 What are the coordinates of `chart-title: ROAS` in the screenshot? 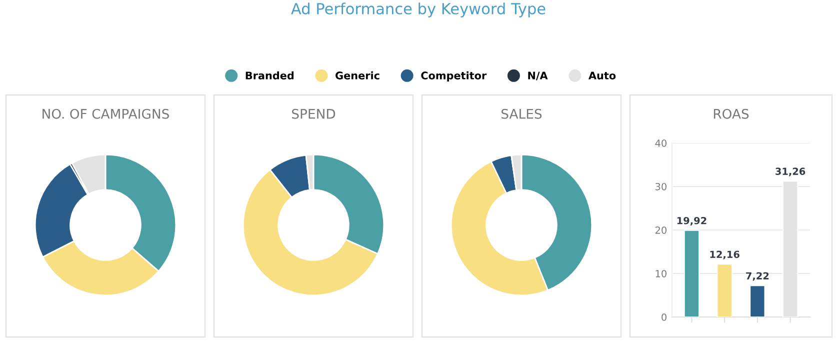 It's located at (731, 113).